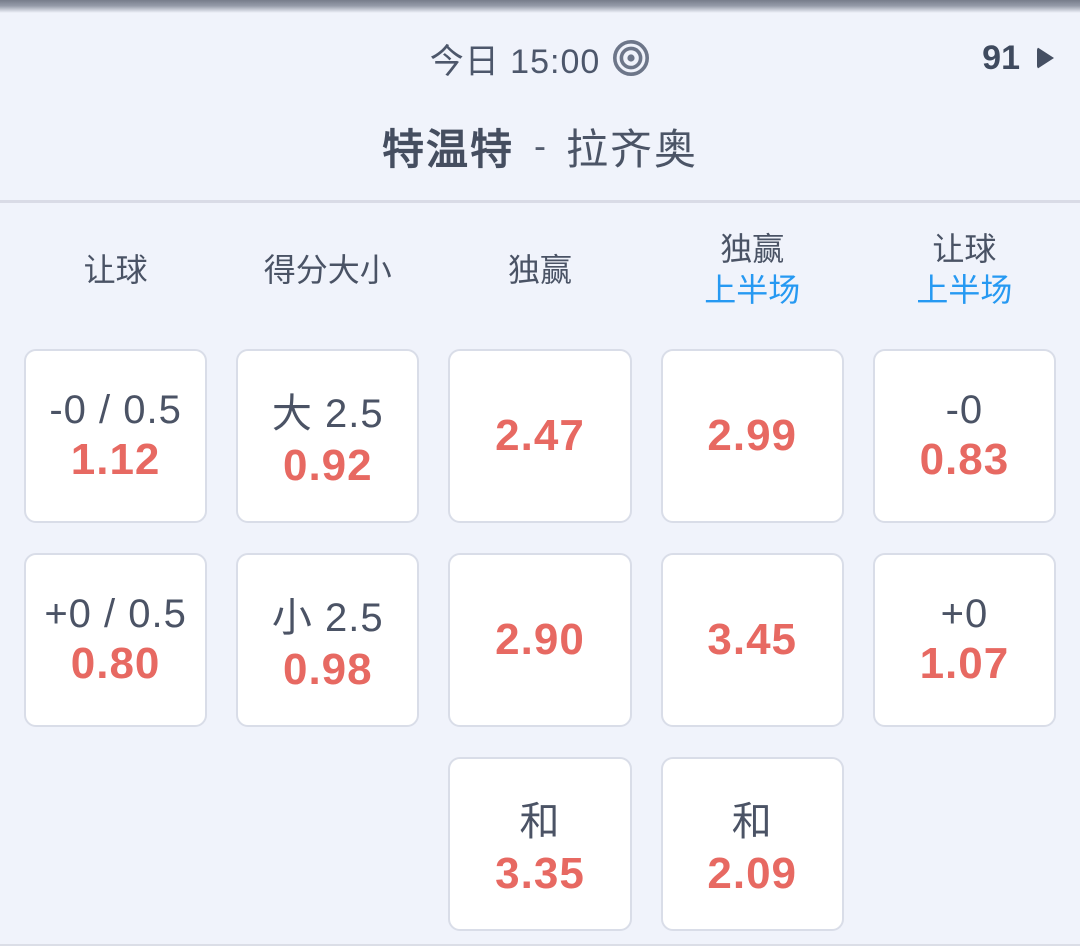 The width and height of the screenshot is (1080, 946). I want to click on odds-value: 2.47, so click(540, 435).